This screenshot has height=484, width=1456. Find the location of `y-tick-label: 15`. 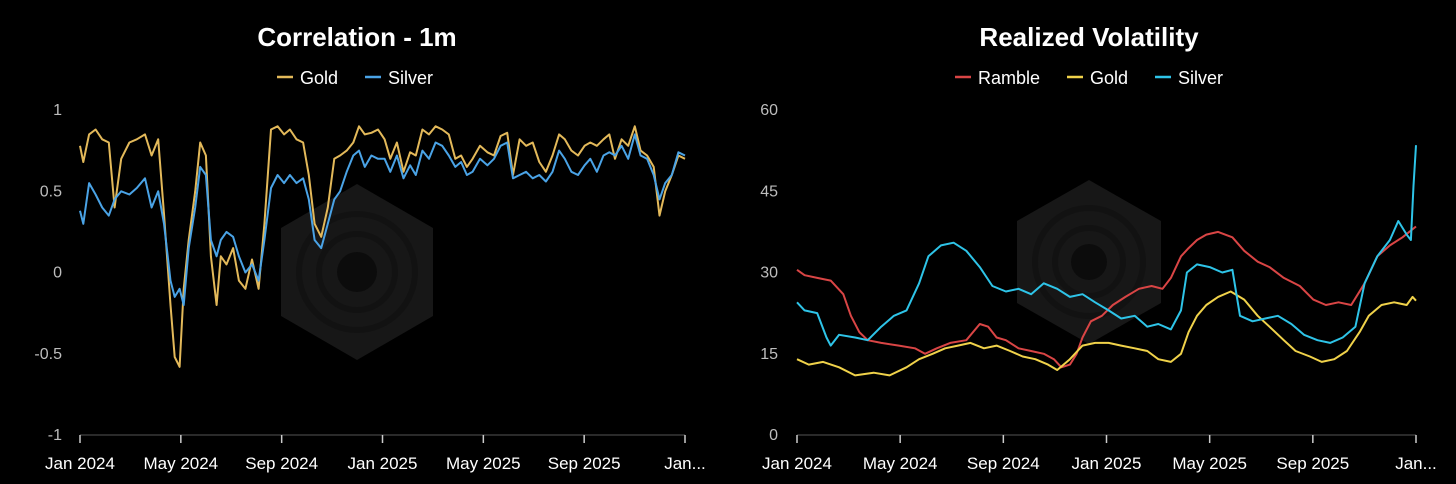

y-tick-label: 15 is located at coordinates (769, 354).